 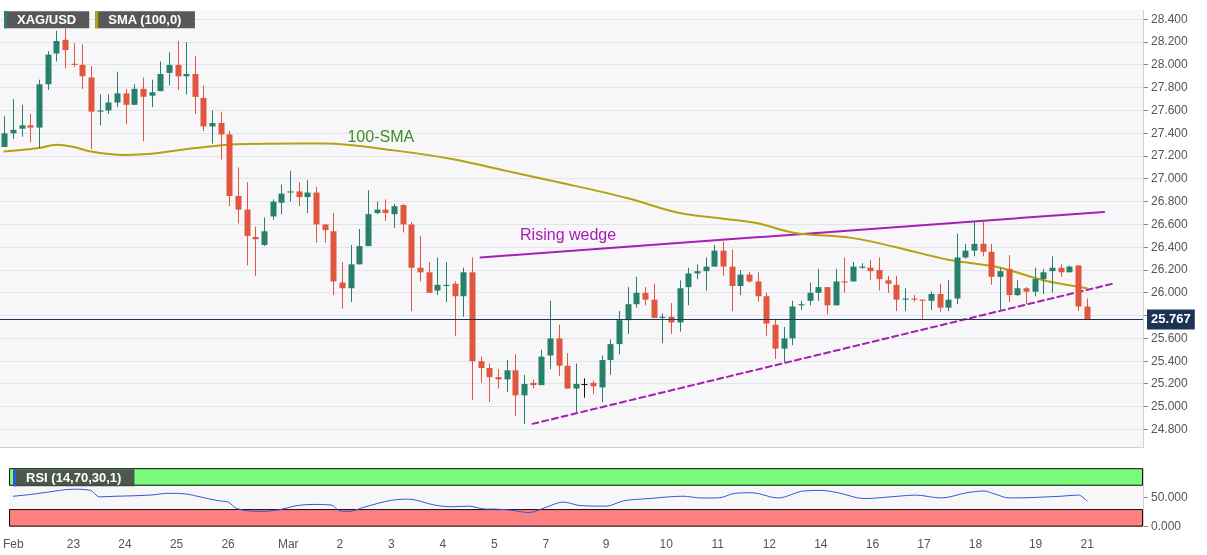 I want to click on x-tick-label: 3, so click(x=391, y=544).